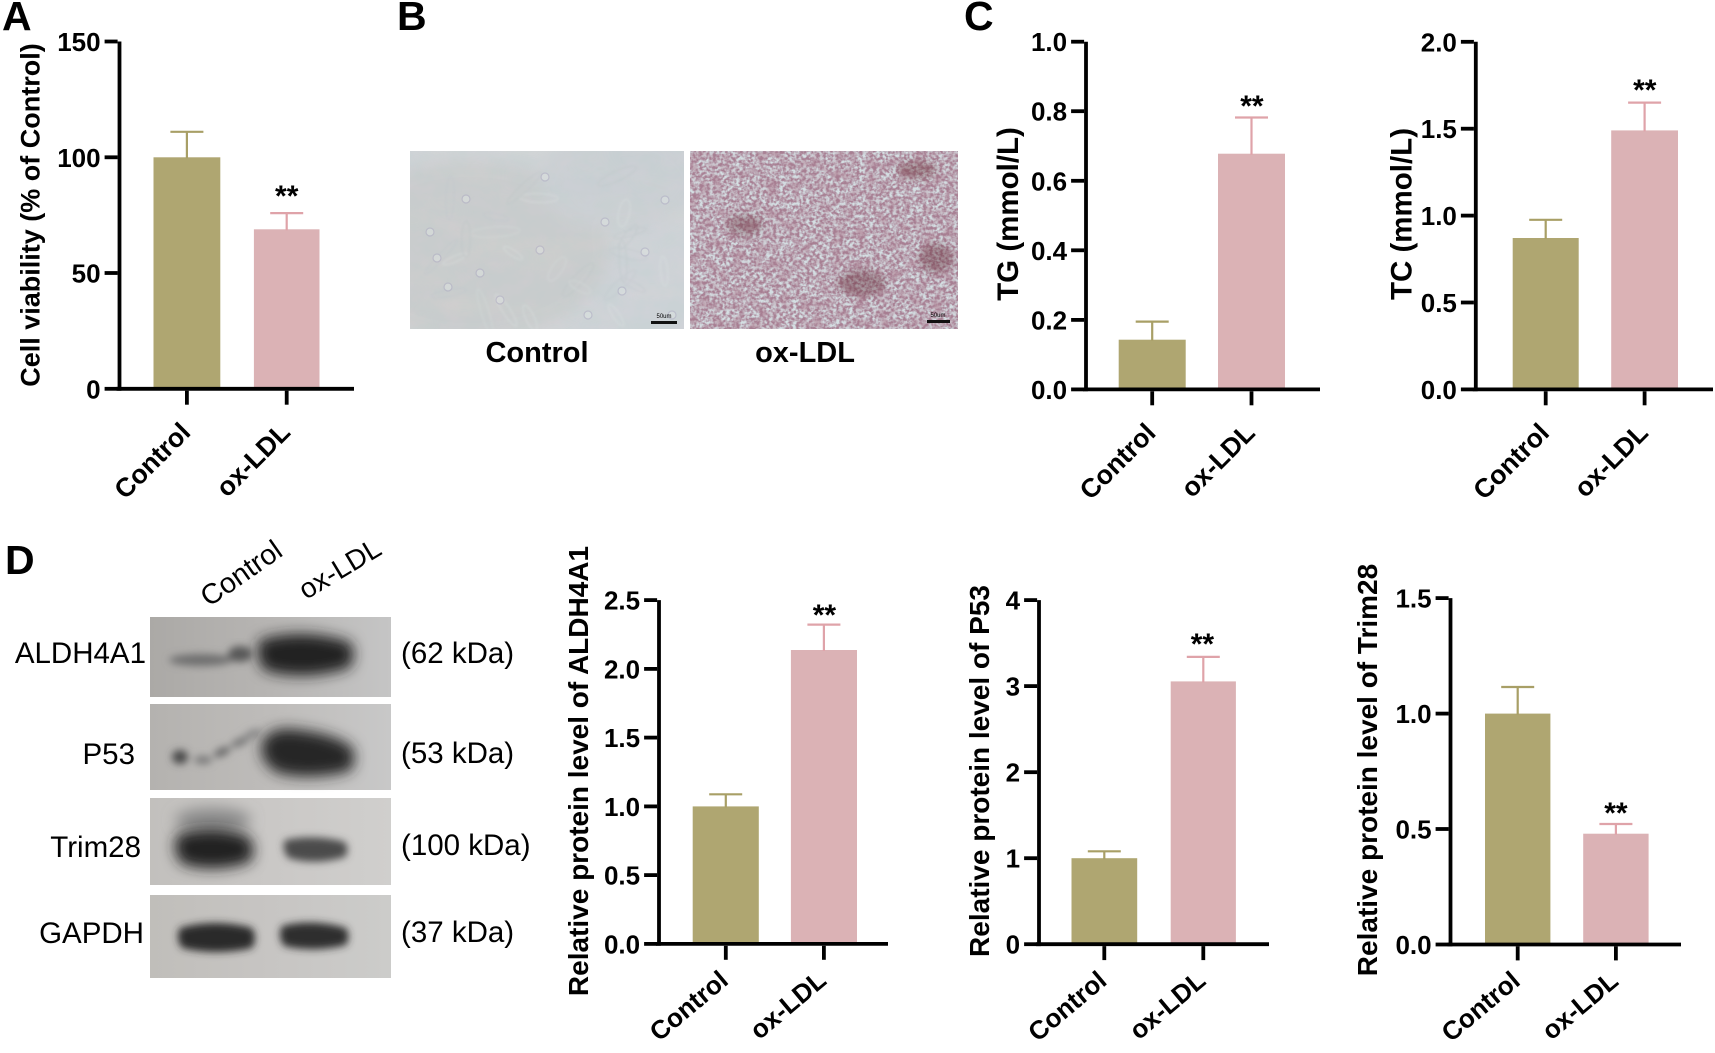 The image size is (1715, 1053). Describe the element at coordinates (31, 215) in the screenshot. I see `svg-text: Cell viability (% of Control)` at that location.